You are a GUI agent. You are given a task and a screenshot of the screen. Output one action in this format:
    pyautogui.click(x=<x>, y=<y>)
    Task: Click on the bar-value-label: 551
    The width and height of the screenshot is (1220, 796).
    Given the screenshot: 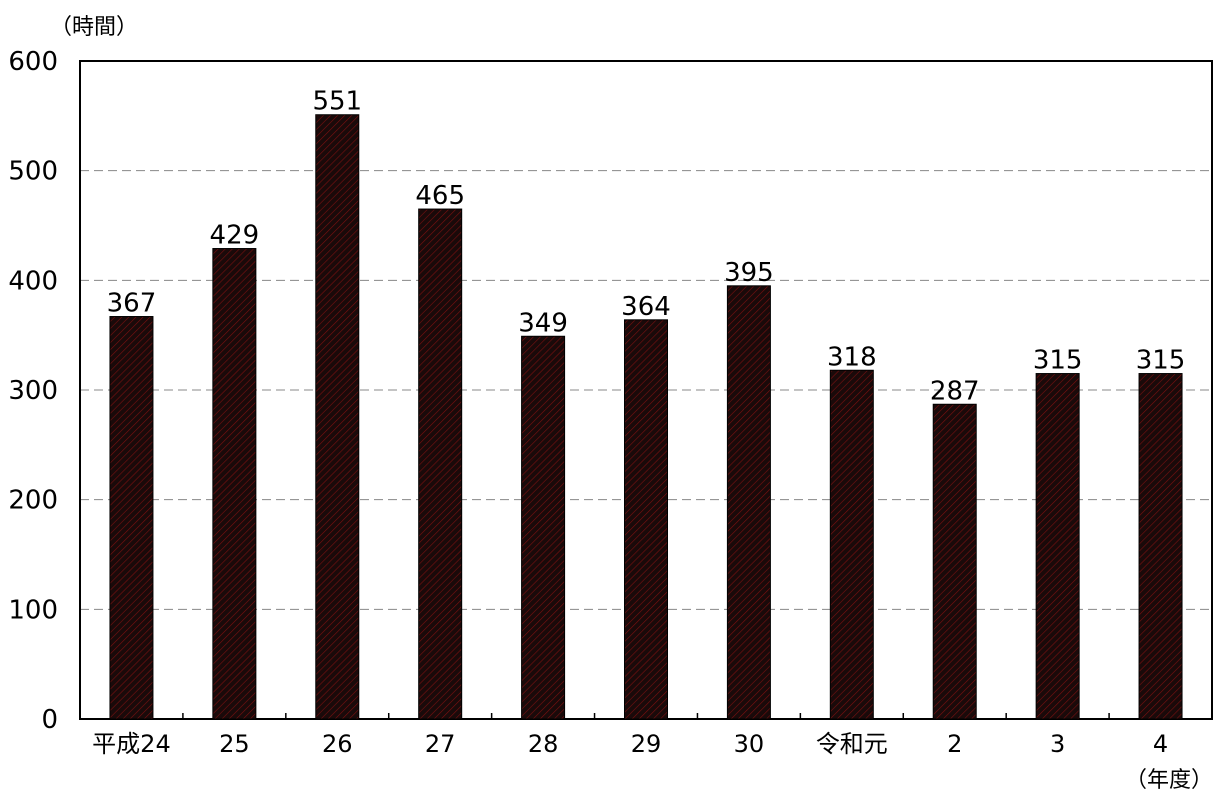 What is the action you would take?
    pyautogui.click(x=337, y=102)
    